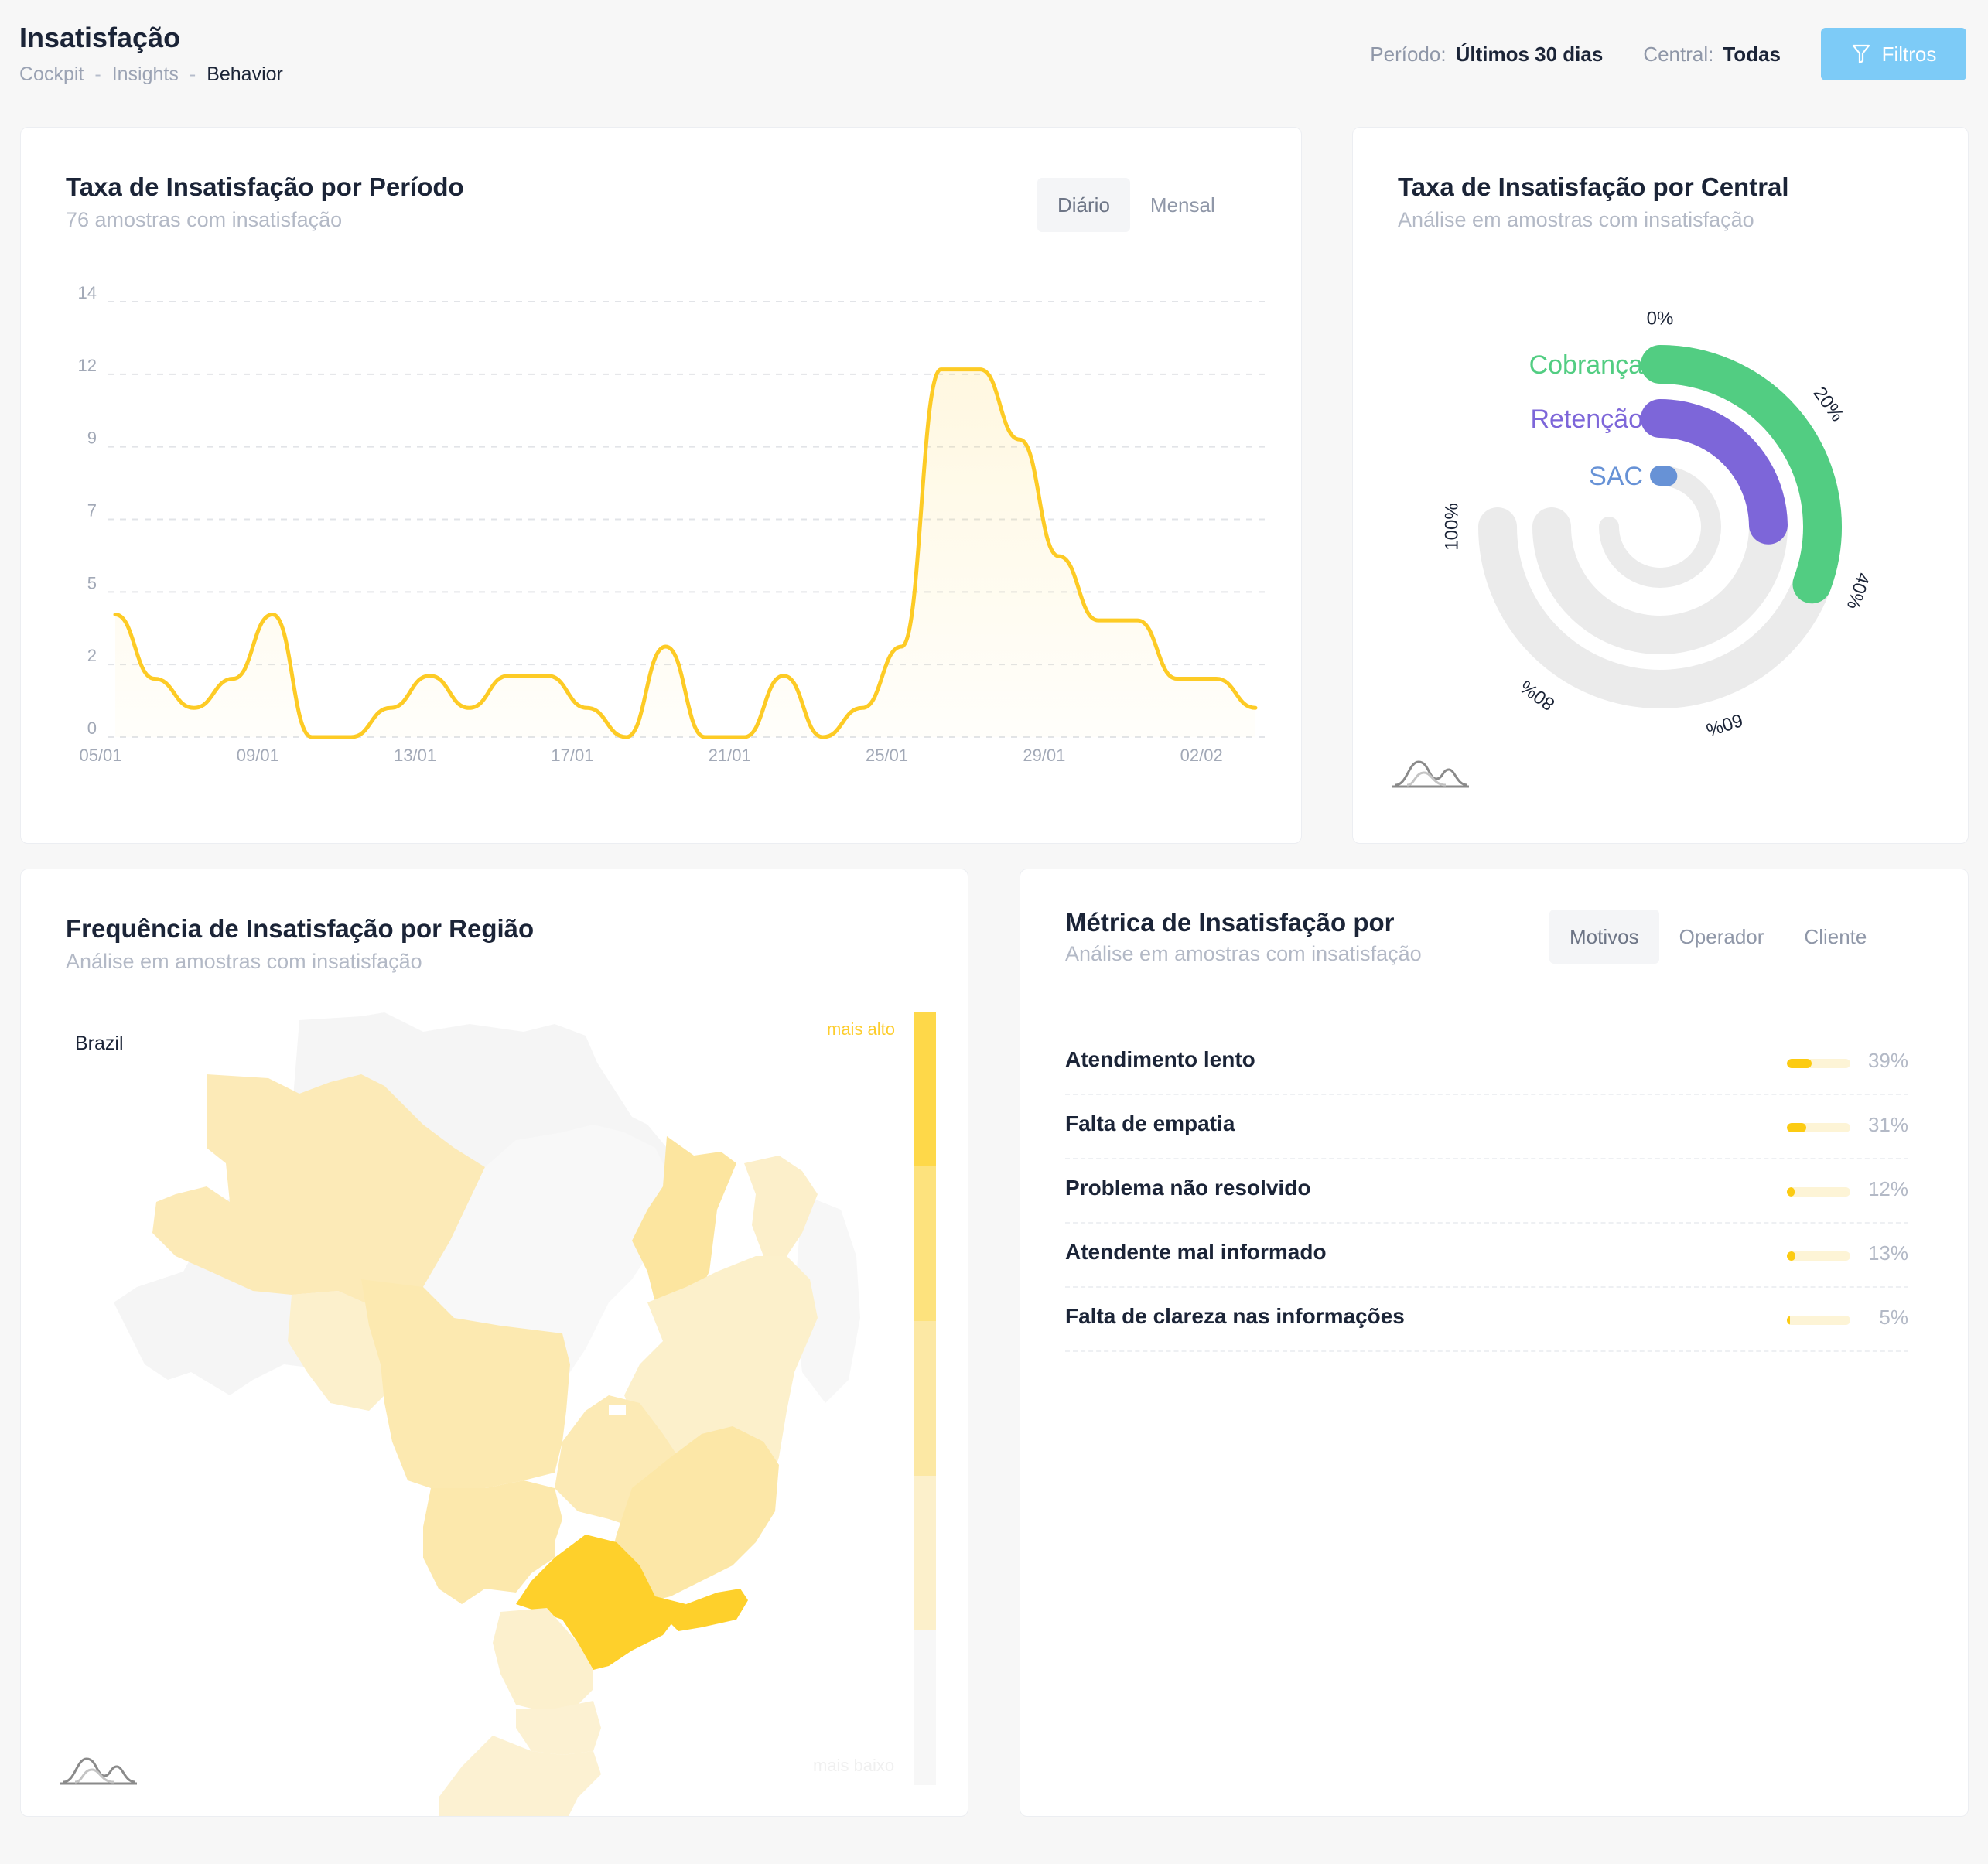  What do you see at coordinates (204, 219) in the screenshot?
I see `card-subtitle: 76 amostras com insatisfação` at bounding box center [204, 219].